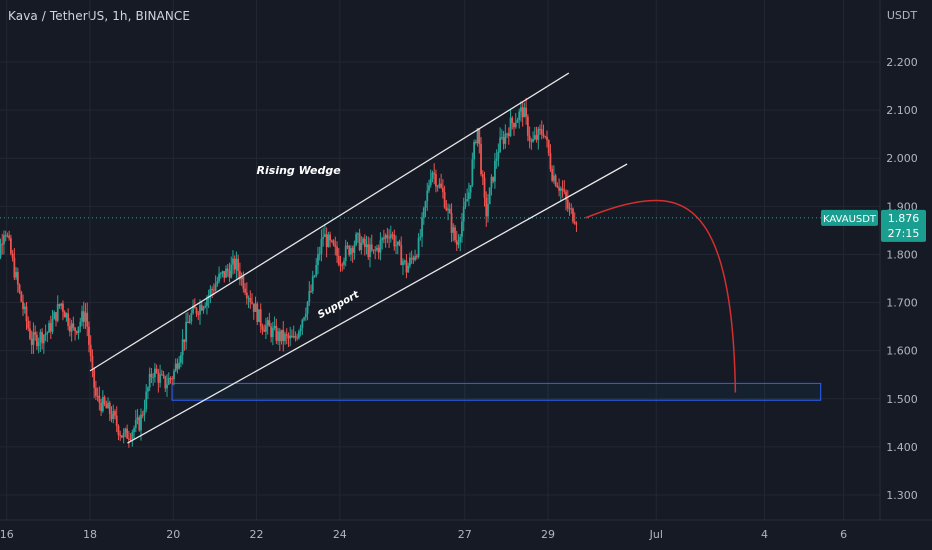 The image size is (932, 550). I want to click on x-tick-label: 18, so click(90, 534).